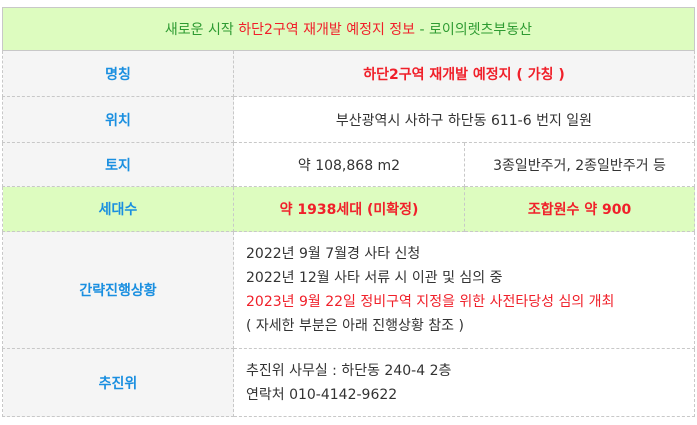 This screenshot has height=425, width=697. I want to click on row-label-progress: 간략진행상황, so click(118, 290).